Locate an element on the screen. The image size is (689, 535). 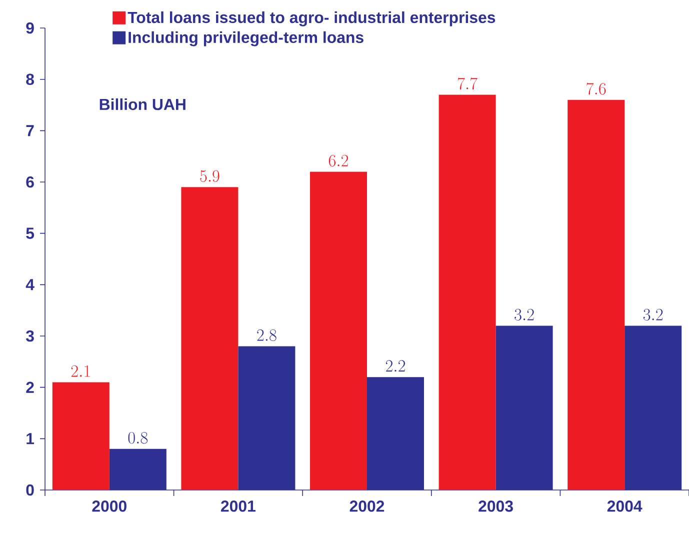
data-label: 2.2 is located at coordinates (396, 366).